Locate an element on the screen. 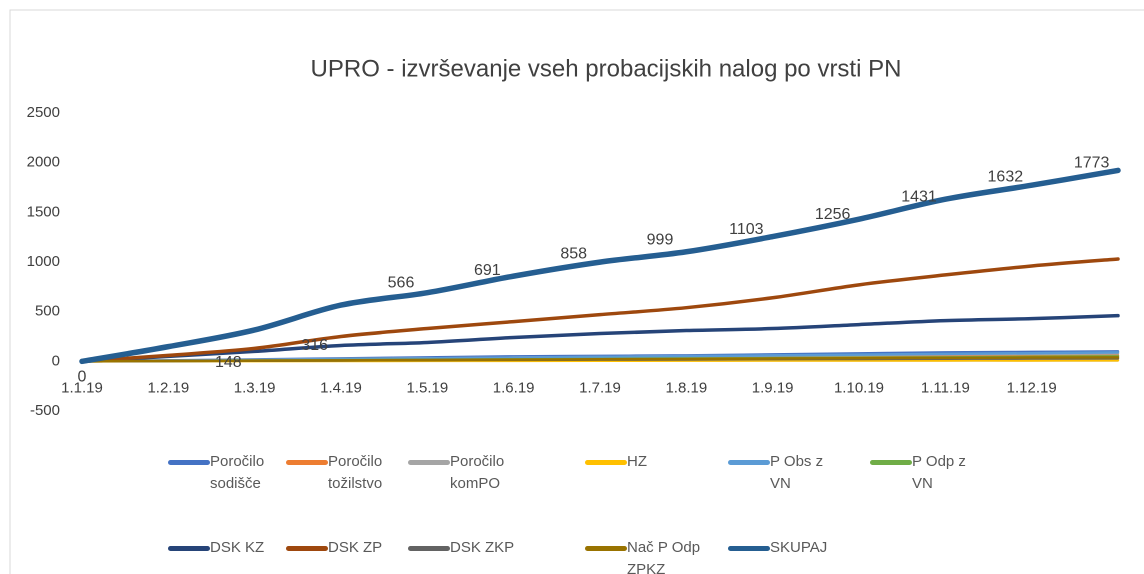 This screenshot has width=1144, height=574. legend-item: Poročilo komPO is located at coordinates (468, 473).